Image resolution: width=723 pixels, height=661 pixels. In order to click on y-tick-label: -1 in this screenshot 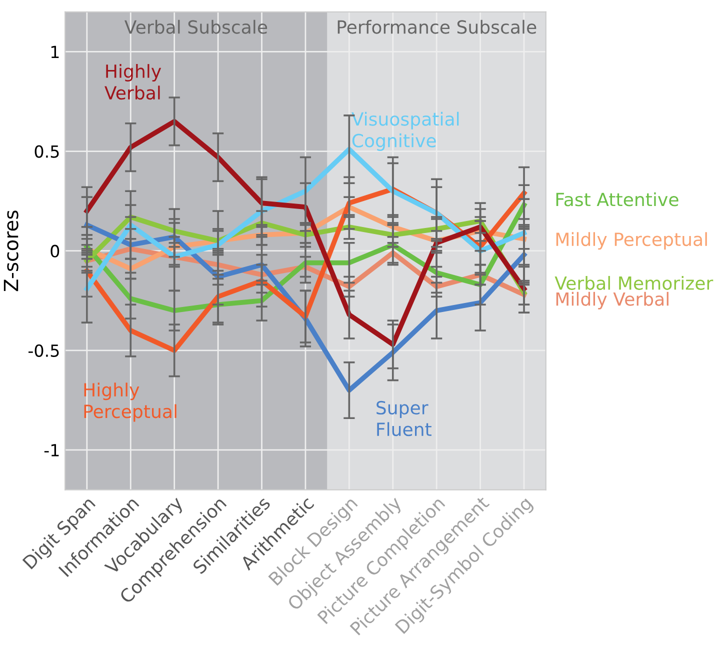, I will do `click(51, 450)`.